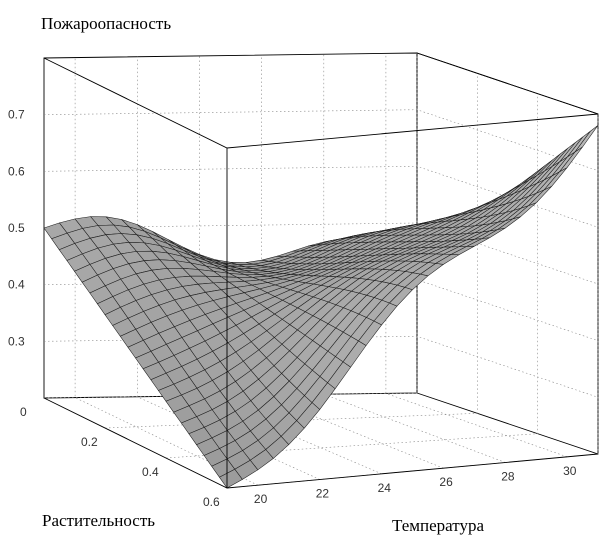 The width and height of the screenshot is (604, 537). Describe the element at coordinates (16, 171) in the screenshot. I see `z-tick-label: 0.6` at that location.